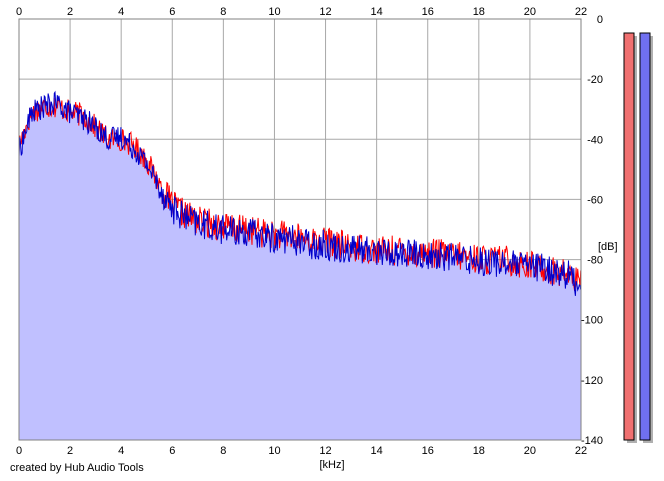 Image resolution: width=664 pixels, height=481 pixels. What do you see at coordinates (608, 247) in the screenshot?
I see `y-axis-label: [dB]` at bounding box center [608, 247].